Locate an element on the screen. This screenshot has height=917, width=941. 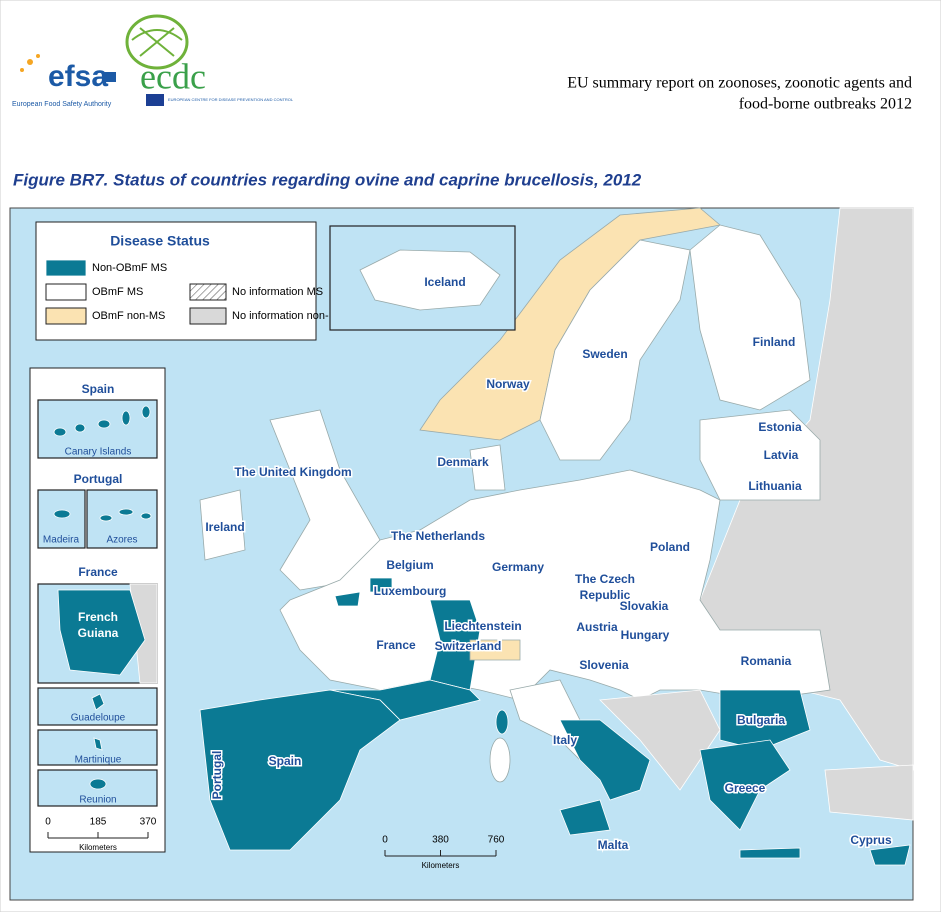
country-label: Republic is located at coordinates (605, 595).